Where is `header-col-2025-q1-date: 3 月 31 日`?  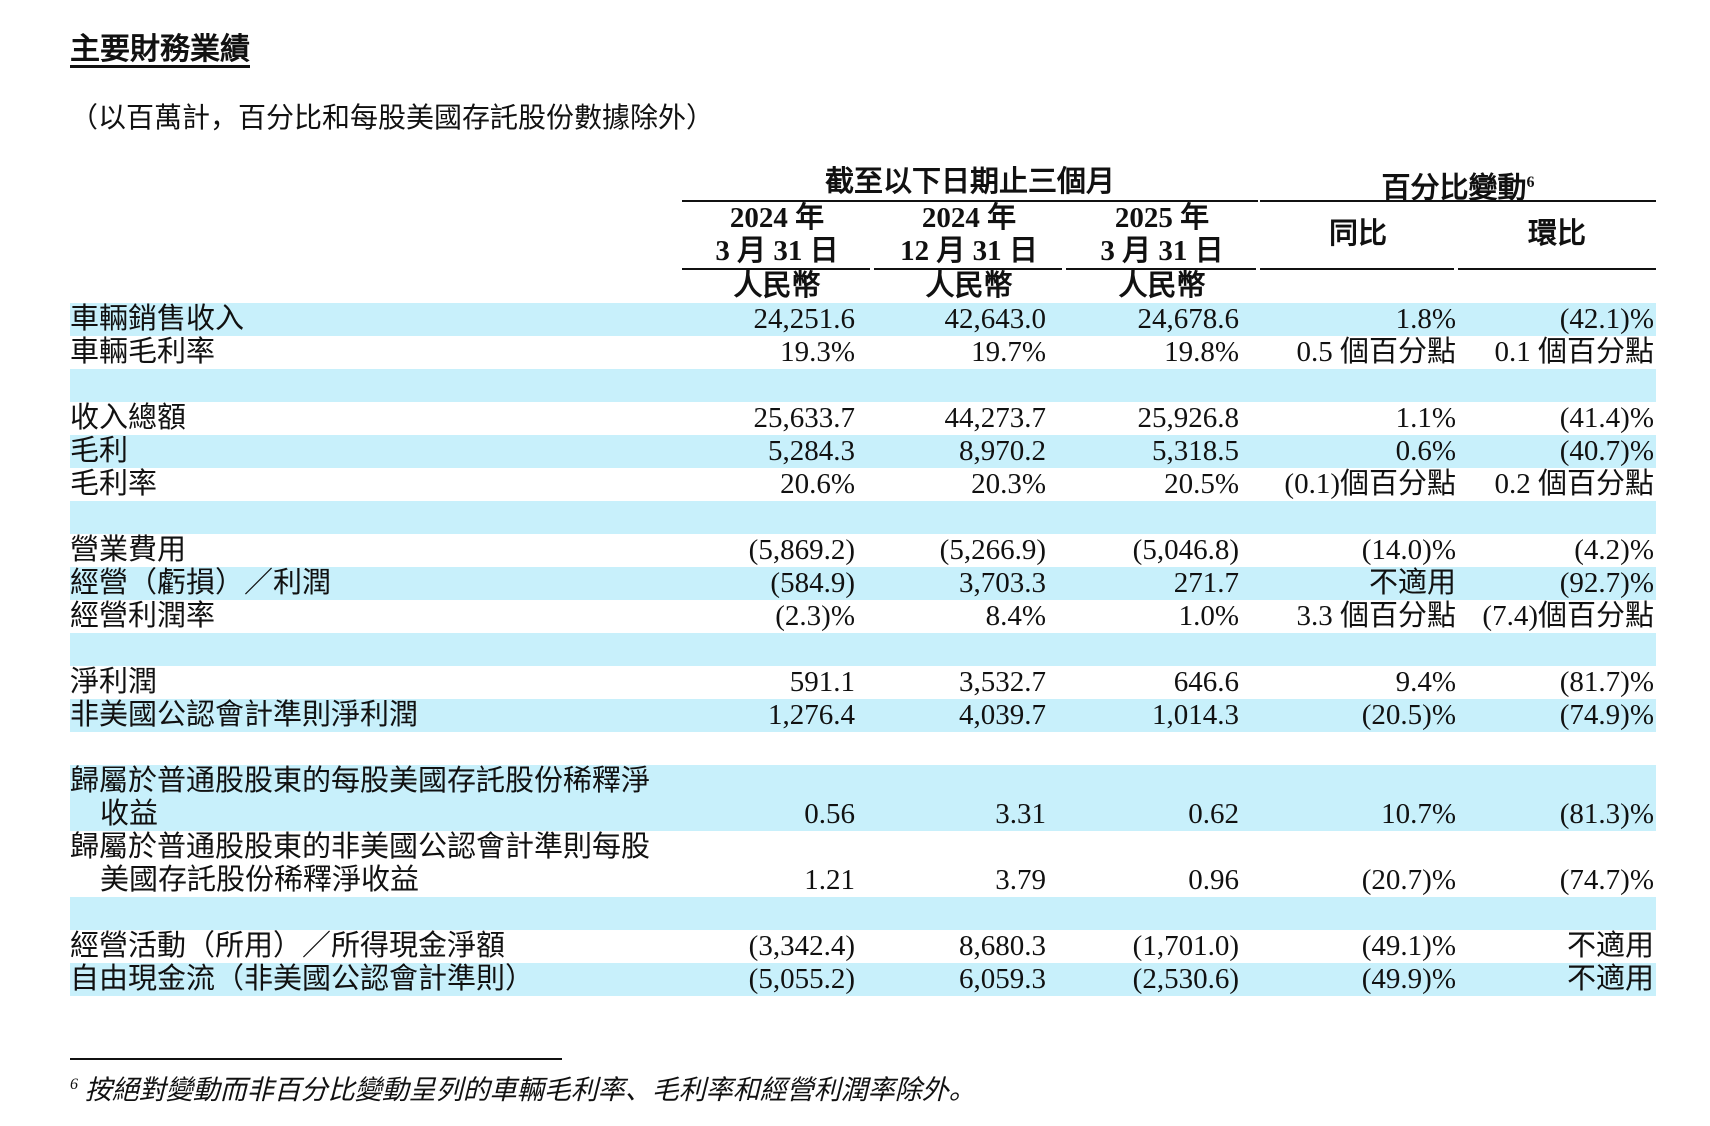
header-col-2025-q1-date: 3 月 31 日 is located at coordinates (1162, 251).